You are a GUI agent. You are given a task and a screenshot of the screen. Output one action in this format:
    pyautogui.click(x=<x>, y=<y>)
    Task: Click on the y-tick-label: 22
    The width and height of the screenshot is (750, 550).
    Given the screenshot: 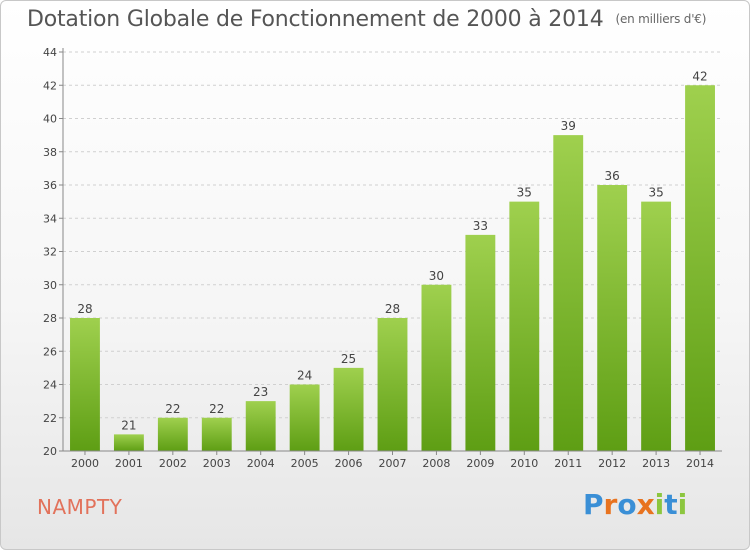 What is the action you would take?
    pyautogui.click(x=50, y=418)
    